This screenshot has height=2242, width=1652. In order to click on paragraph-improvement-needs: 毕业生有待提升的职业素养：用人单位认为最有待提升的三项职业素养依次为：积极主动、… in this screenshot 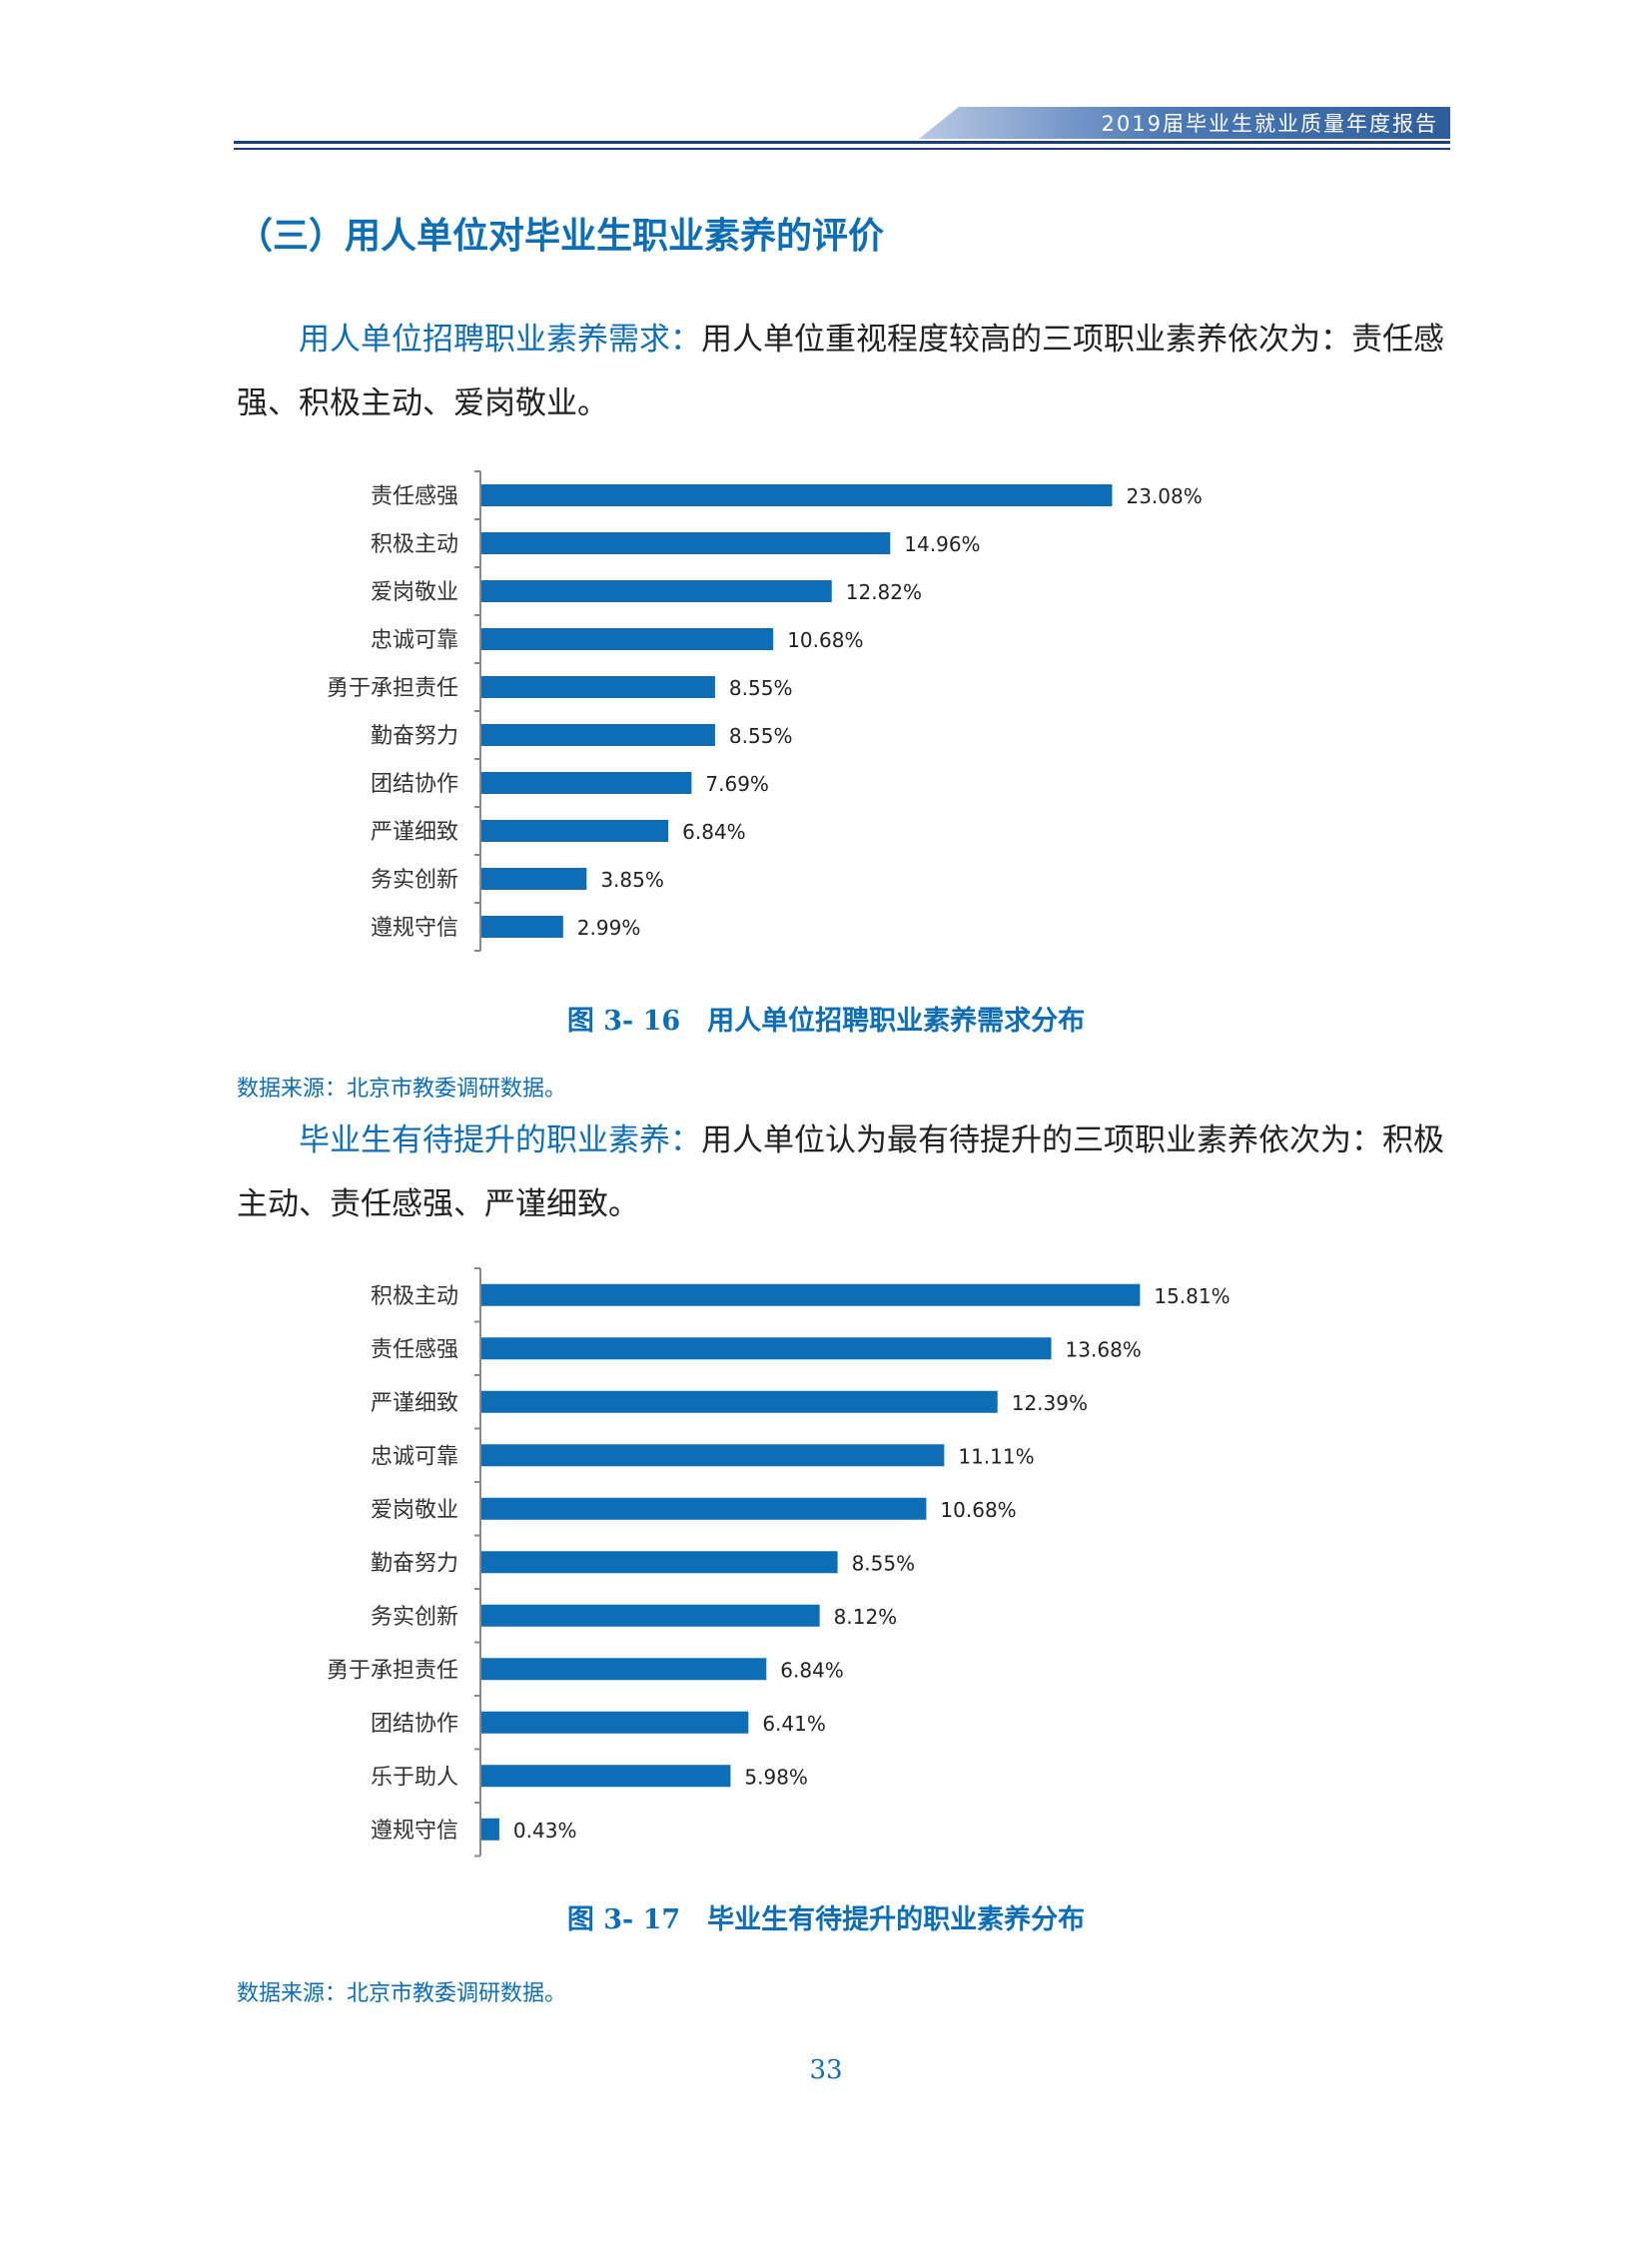, I will do `click(843, 1172)`.